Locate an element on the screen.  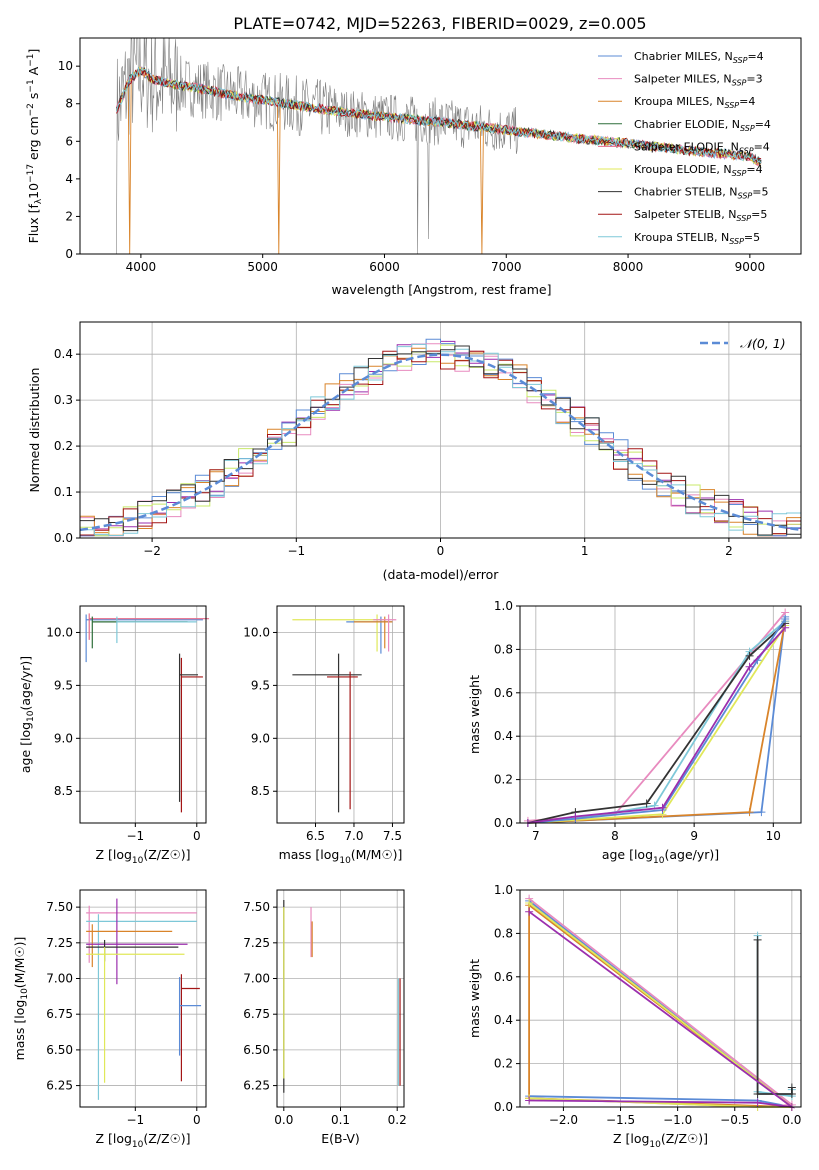
legend-entry: Kroupa STELIB, NSSP=5 is located at coordinates (697, 238).